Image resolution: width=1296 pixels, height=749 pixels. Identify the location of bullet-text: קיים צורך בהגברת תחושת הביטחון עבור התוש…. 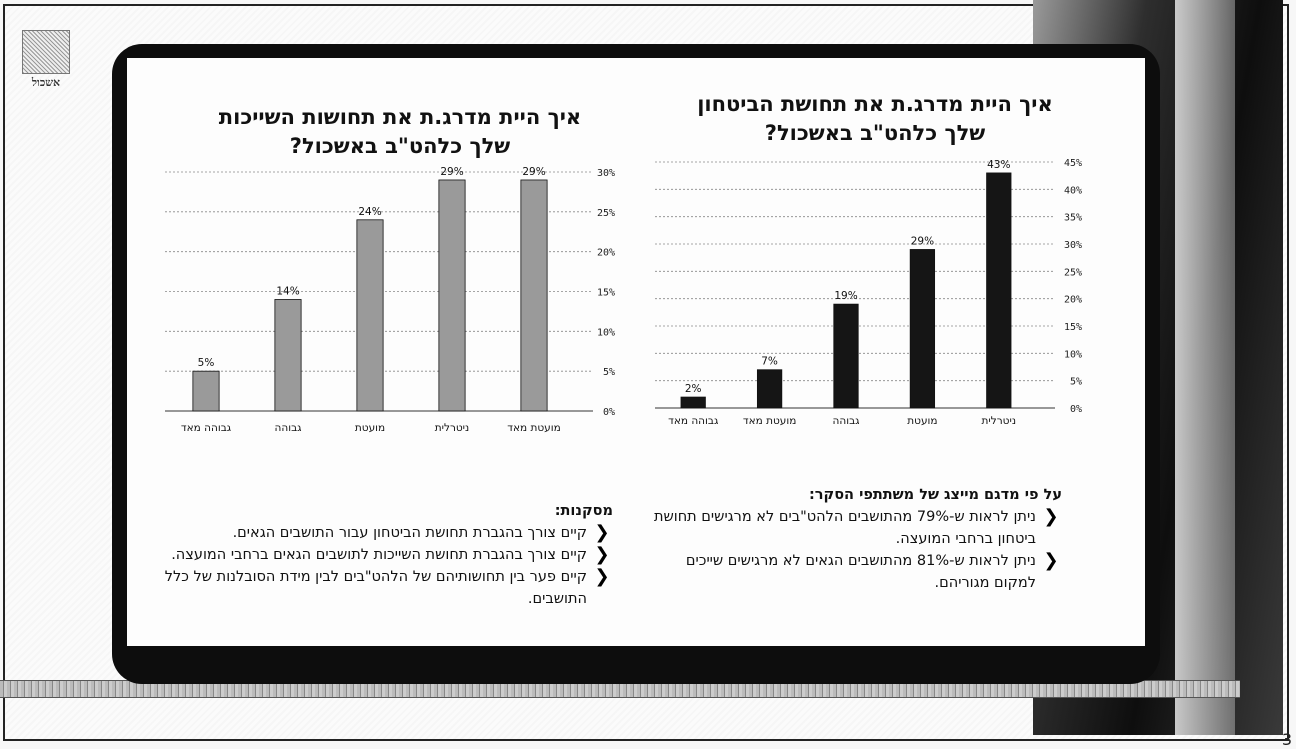
(409, 533).